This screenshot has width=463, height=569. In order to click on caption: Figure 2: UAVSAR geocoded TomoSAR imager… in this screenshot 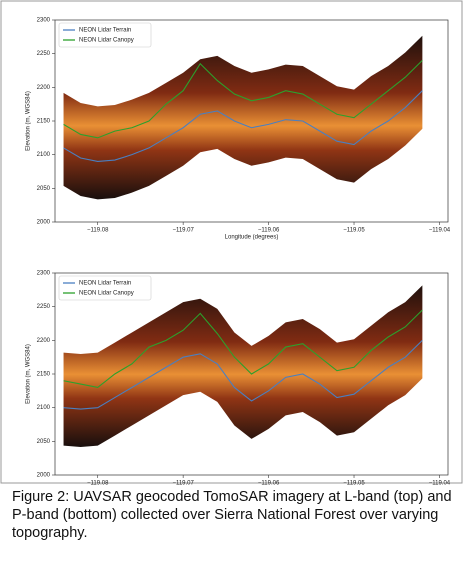, I will do `click(232, 515)`.